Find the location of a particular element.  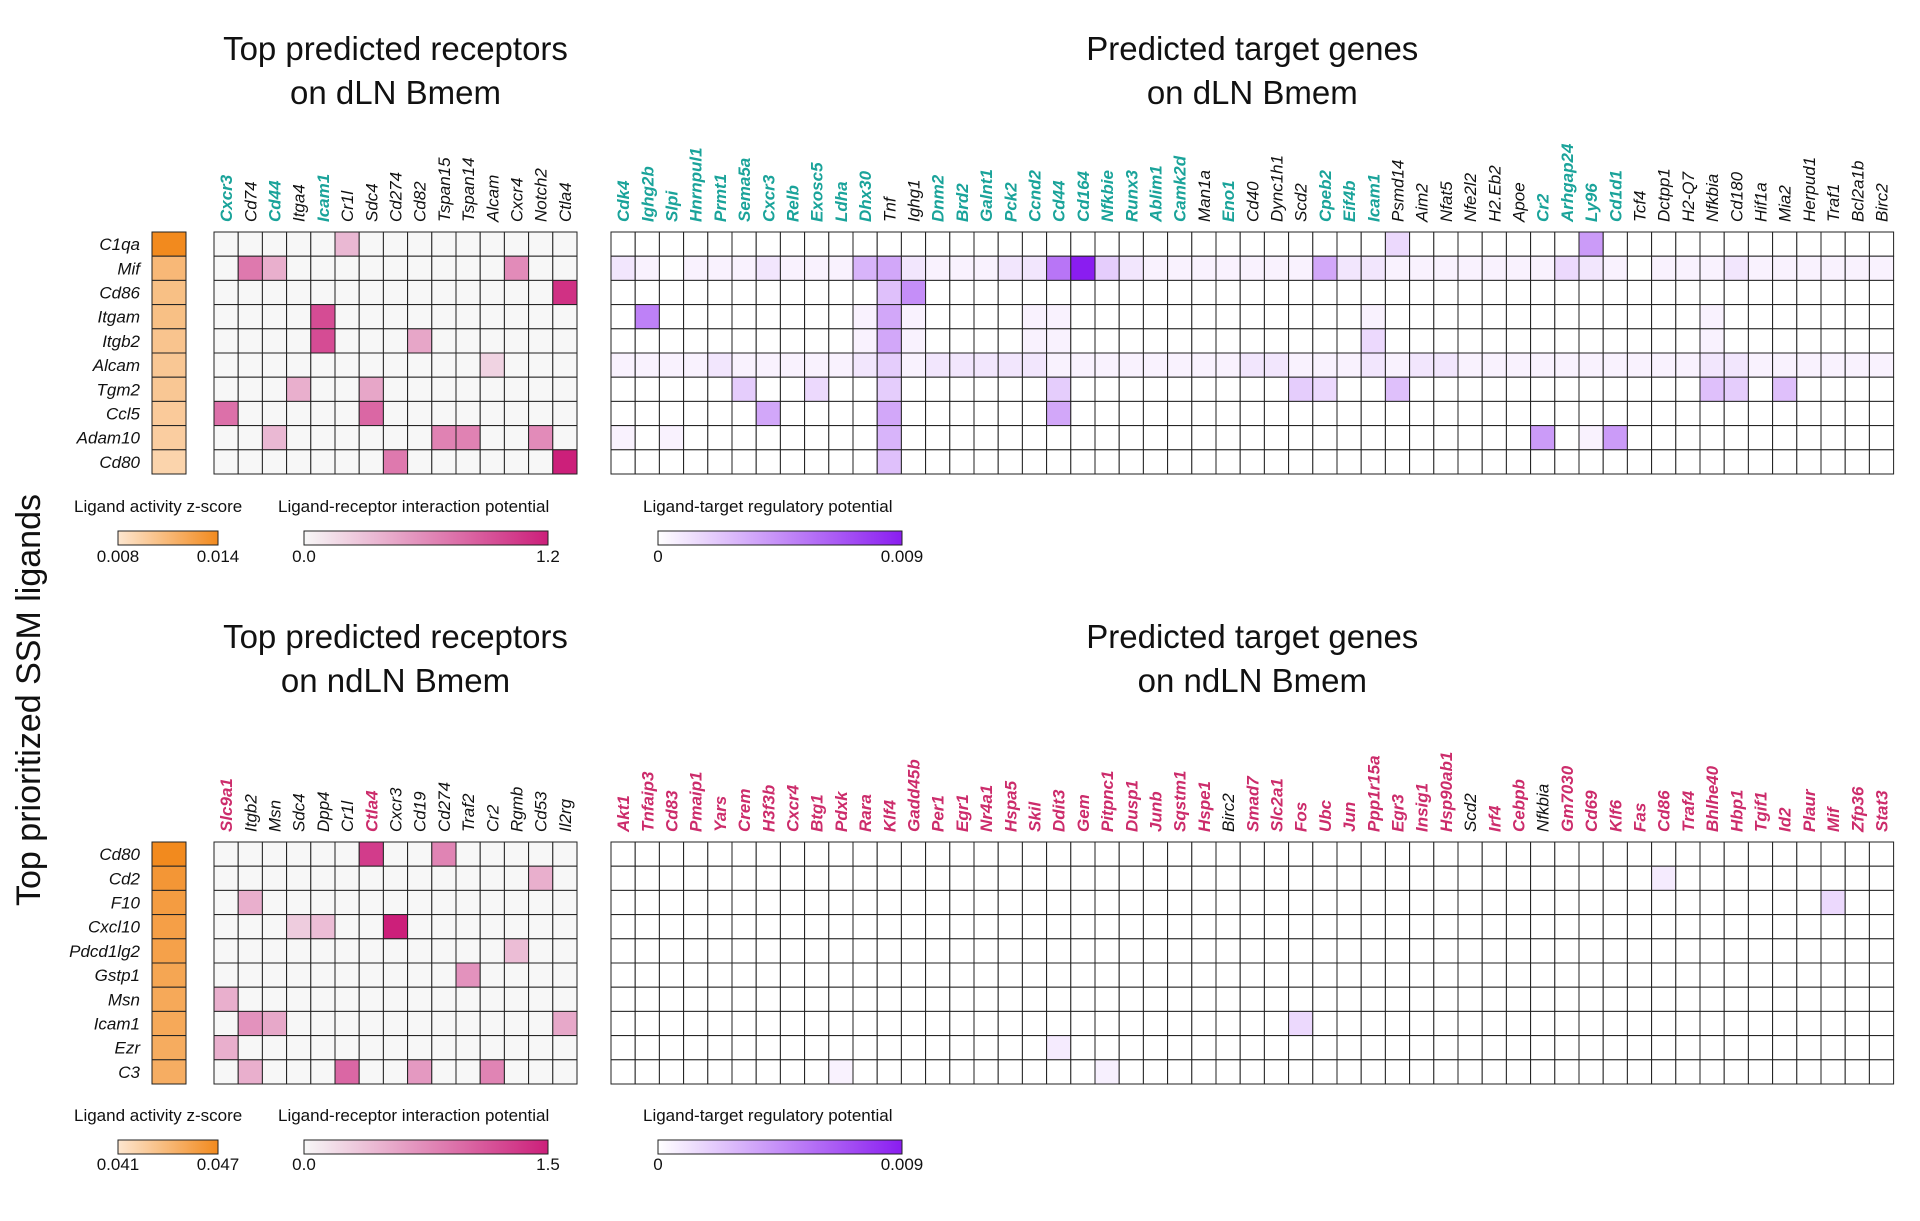

bottom-receptor-legend-min: 0.0 is located at coordinates (304, 1164).